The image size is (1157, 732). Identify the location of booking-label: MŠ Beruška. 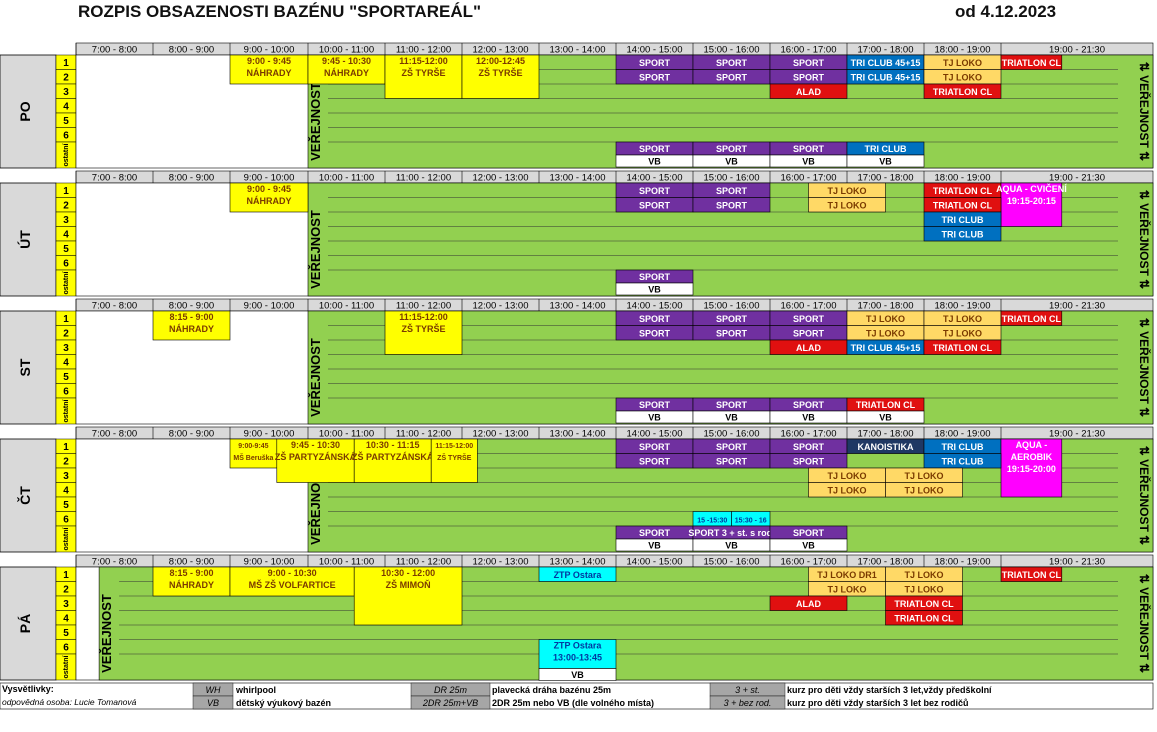
(253, 457).